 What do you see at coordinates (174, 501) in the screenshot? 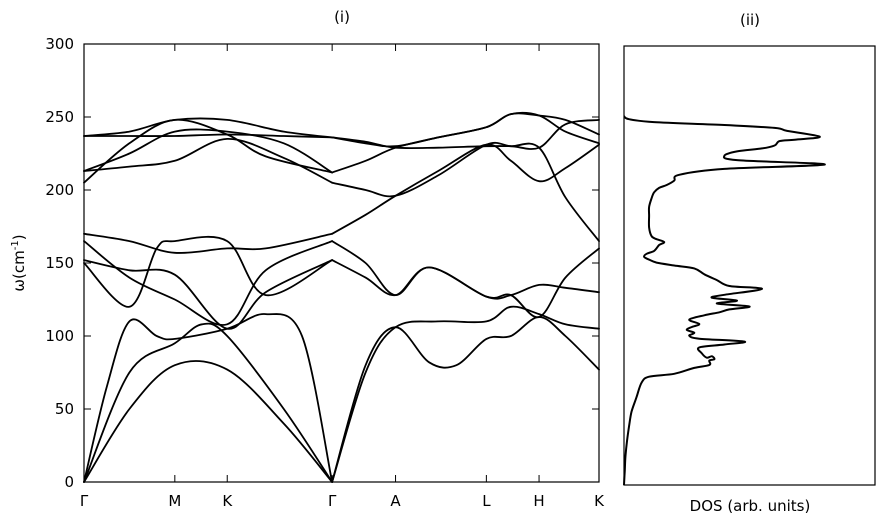
I see `k-point-label: M` at bounding box center [174, 501].